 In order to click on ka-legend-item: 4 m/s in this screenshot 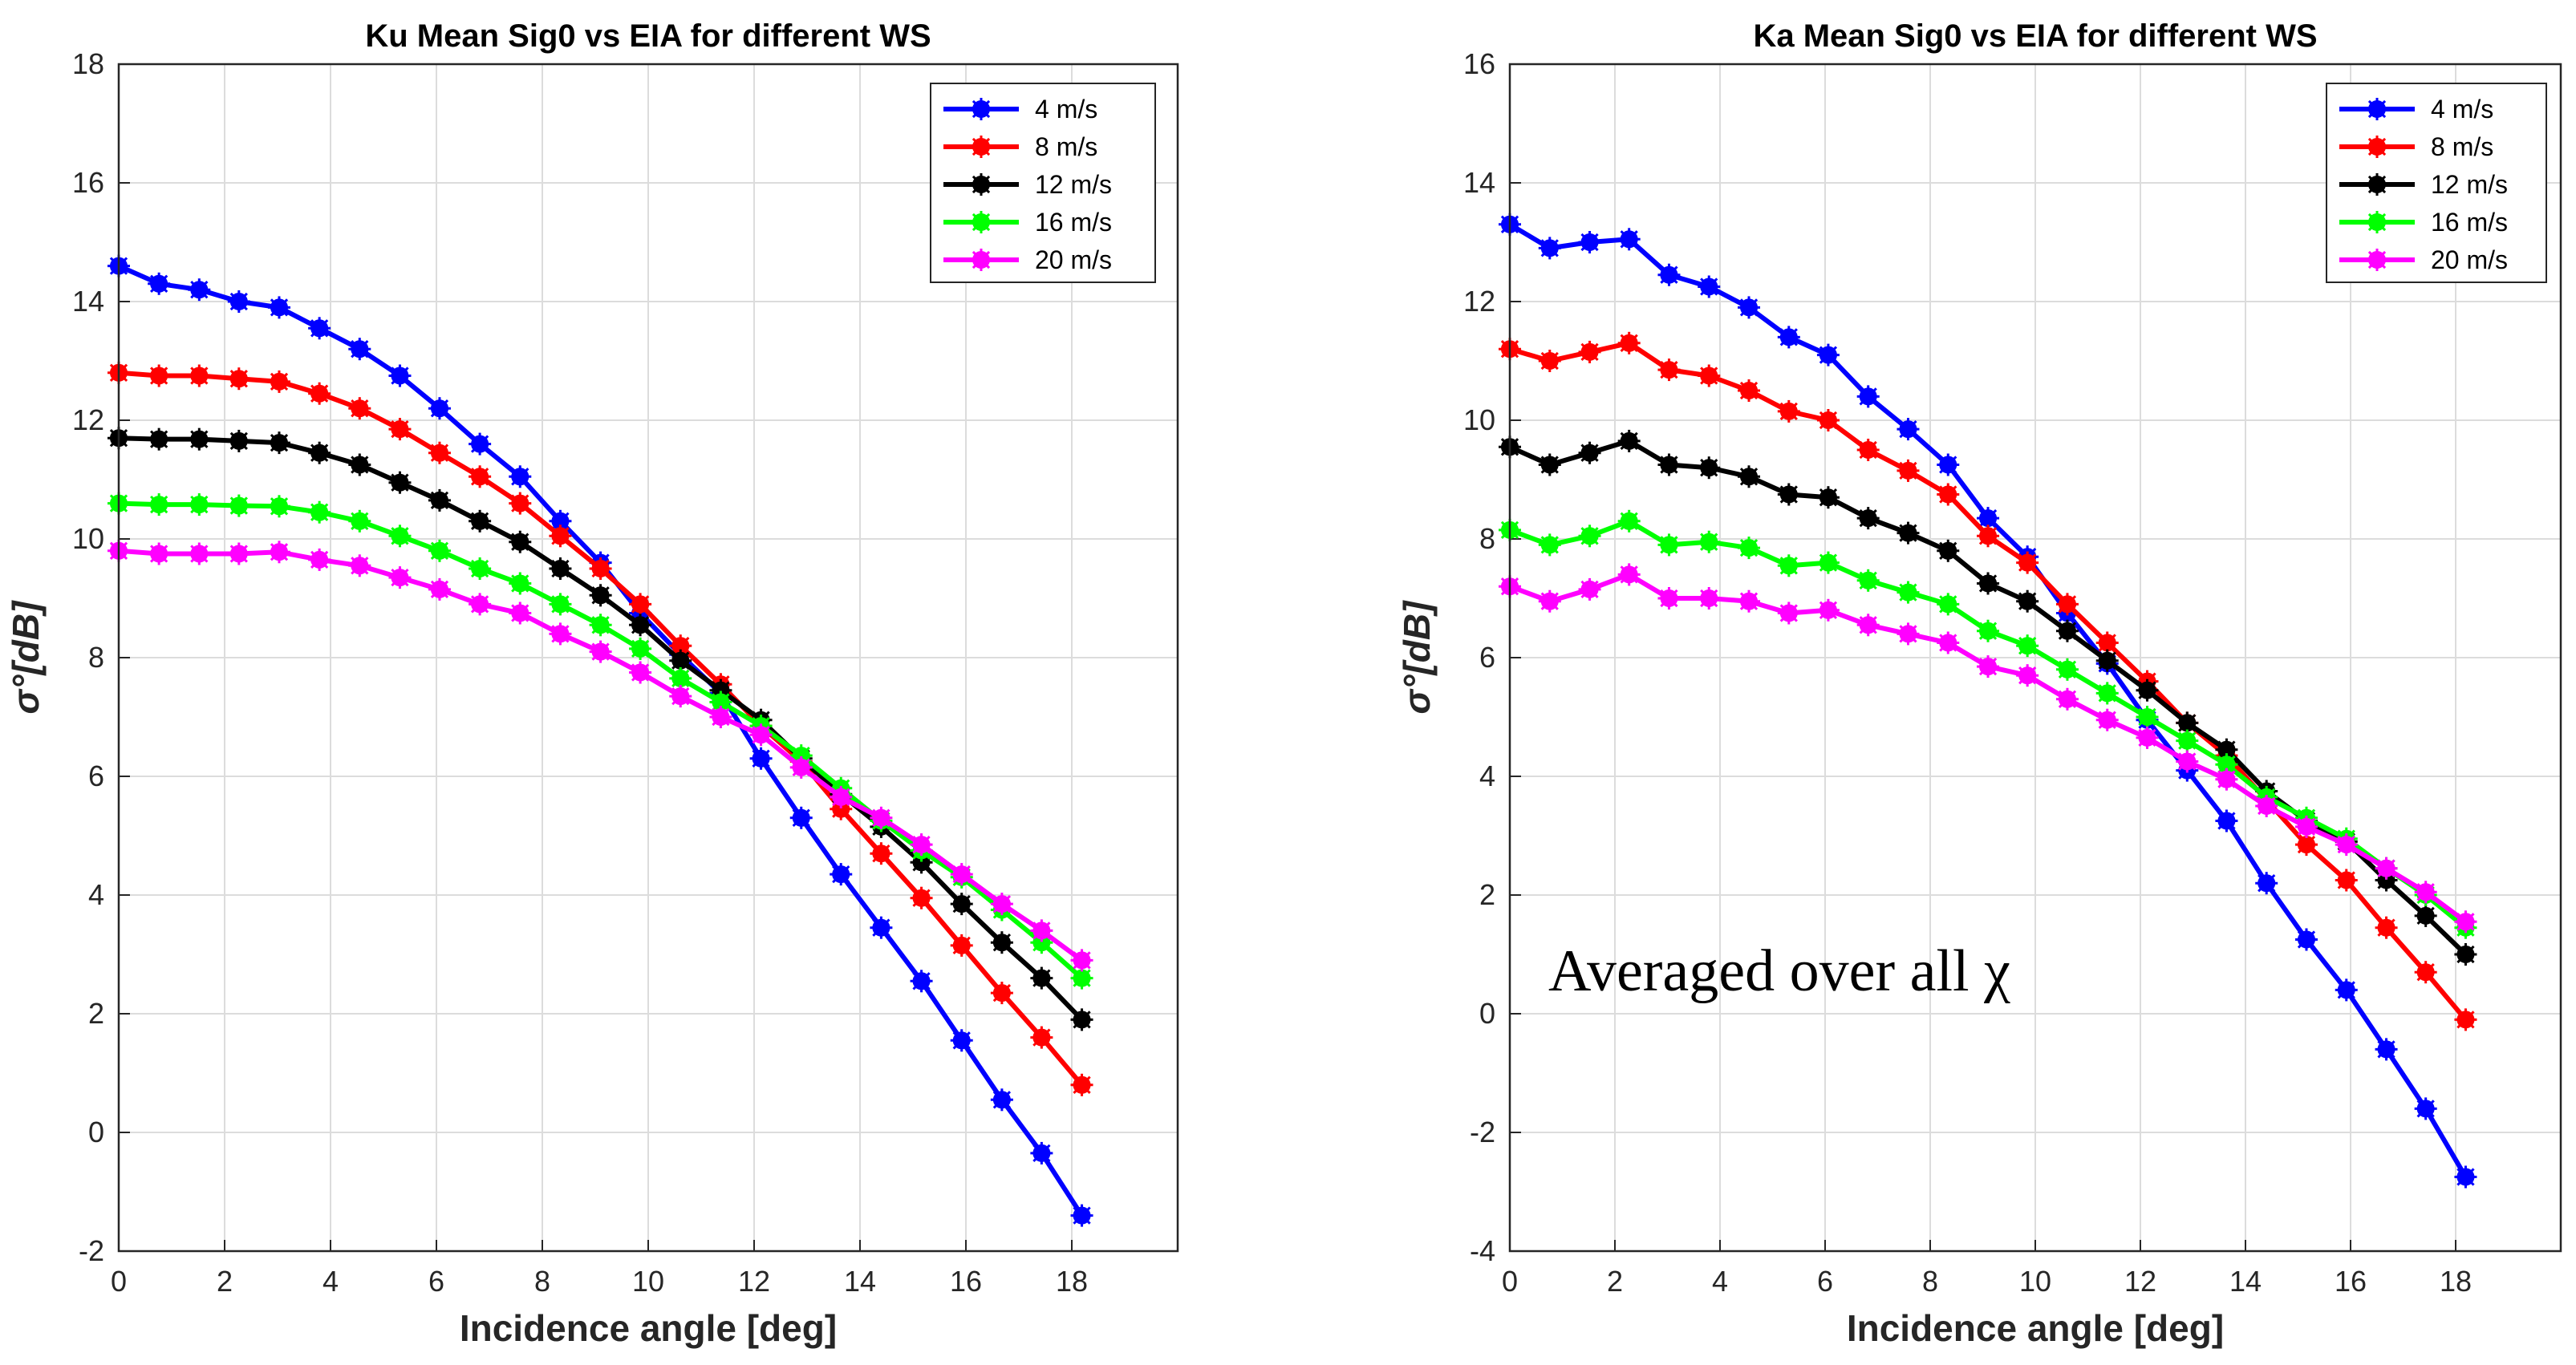, I will do `click(2416, 109)`.